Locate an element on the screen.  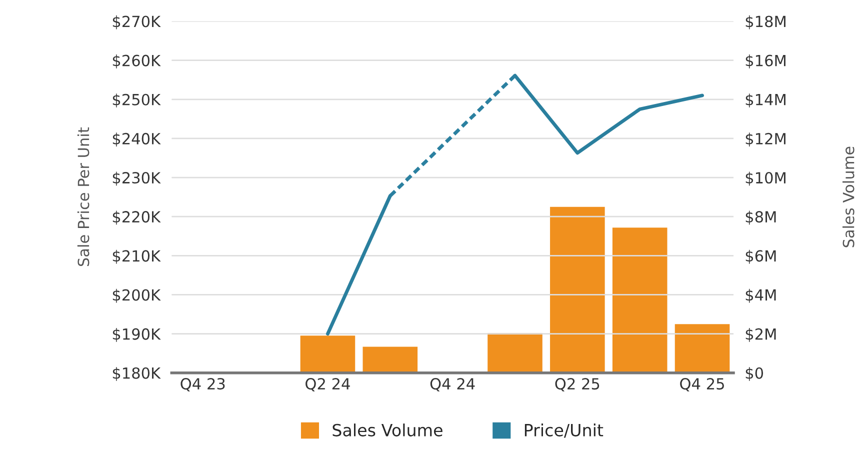
x-tick-label: Q2 24 is located at coordinates (328, 385).